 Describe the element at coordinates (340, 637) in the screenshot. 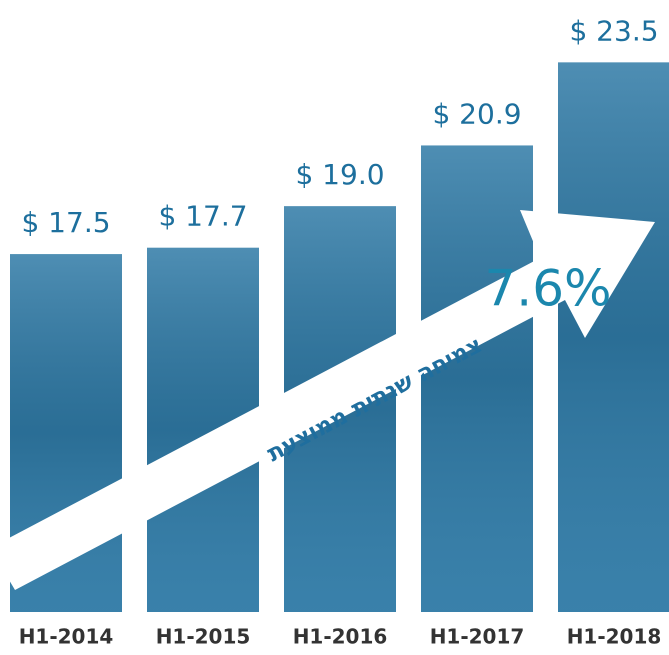

I see `x-tick-label: H1-2016` at that location.